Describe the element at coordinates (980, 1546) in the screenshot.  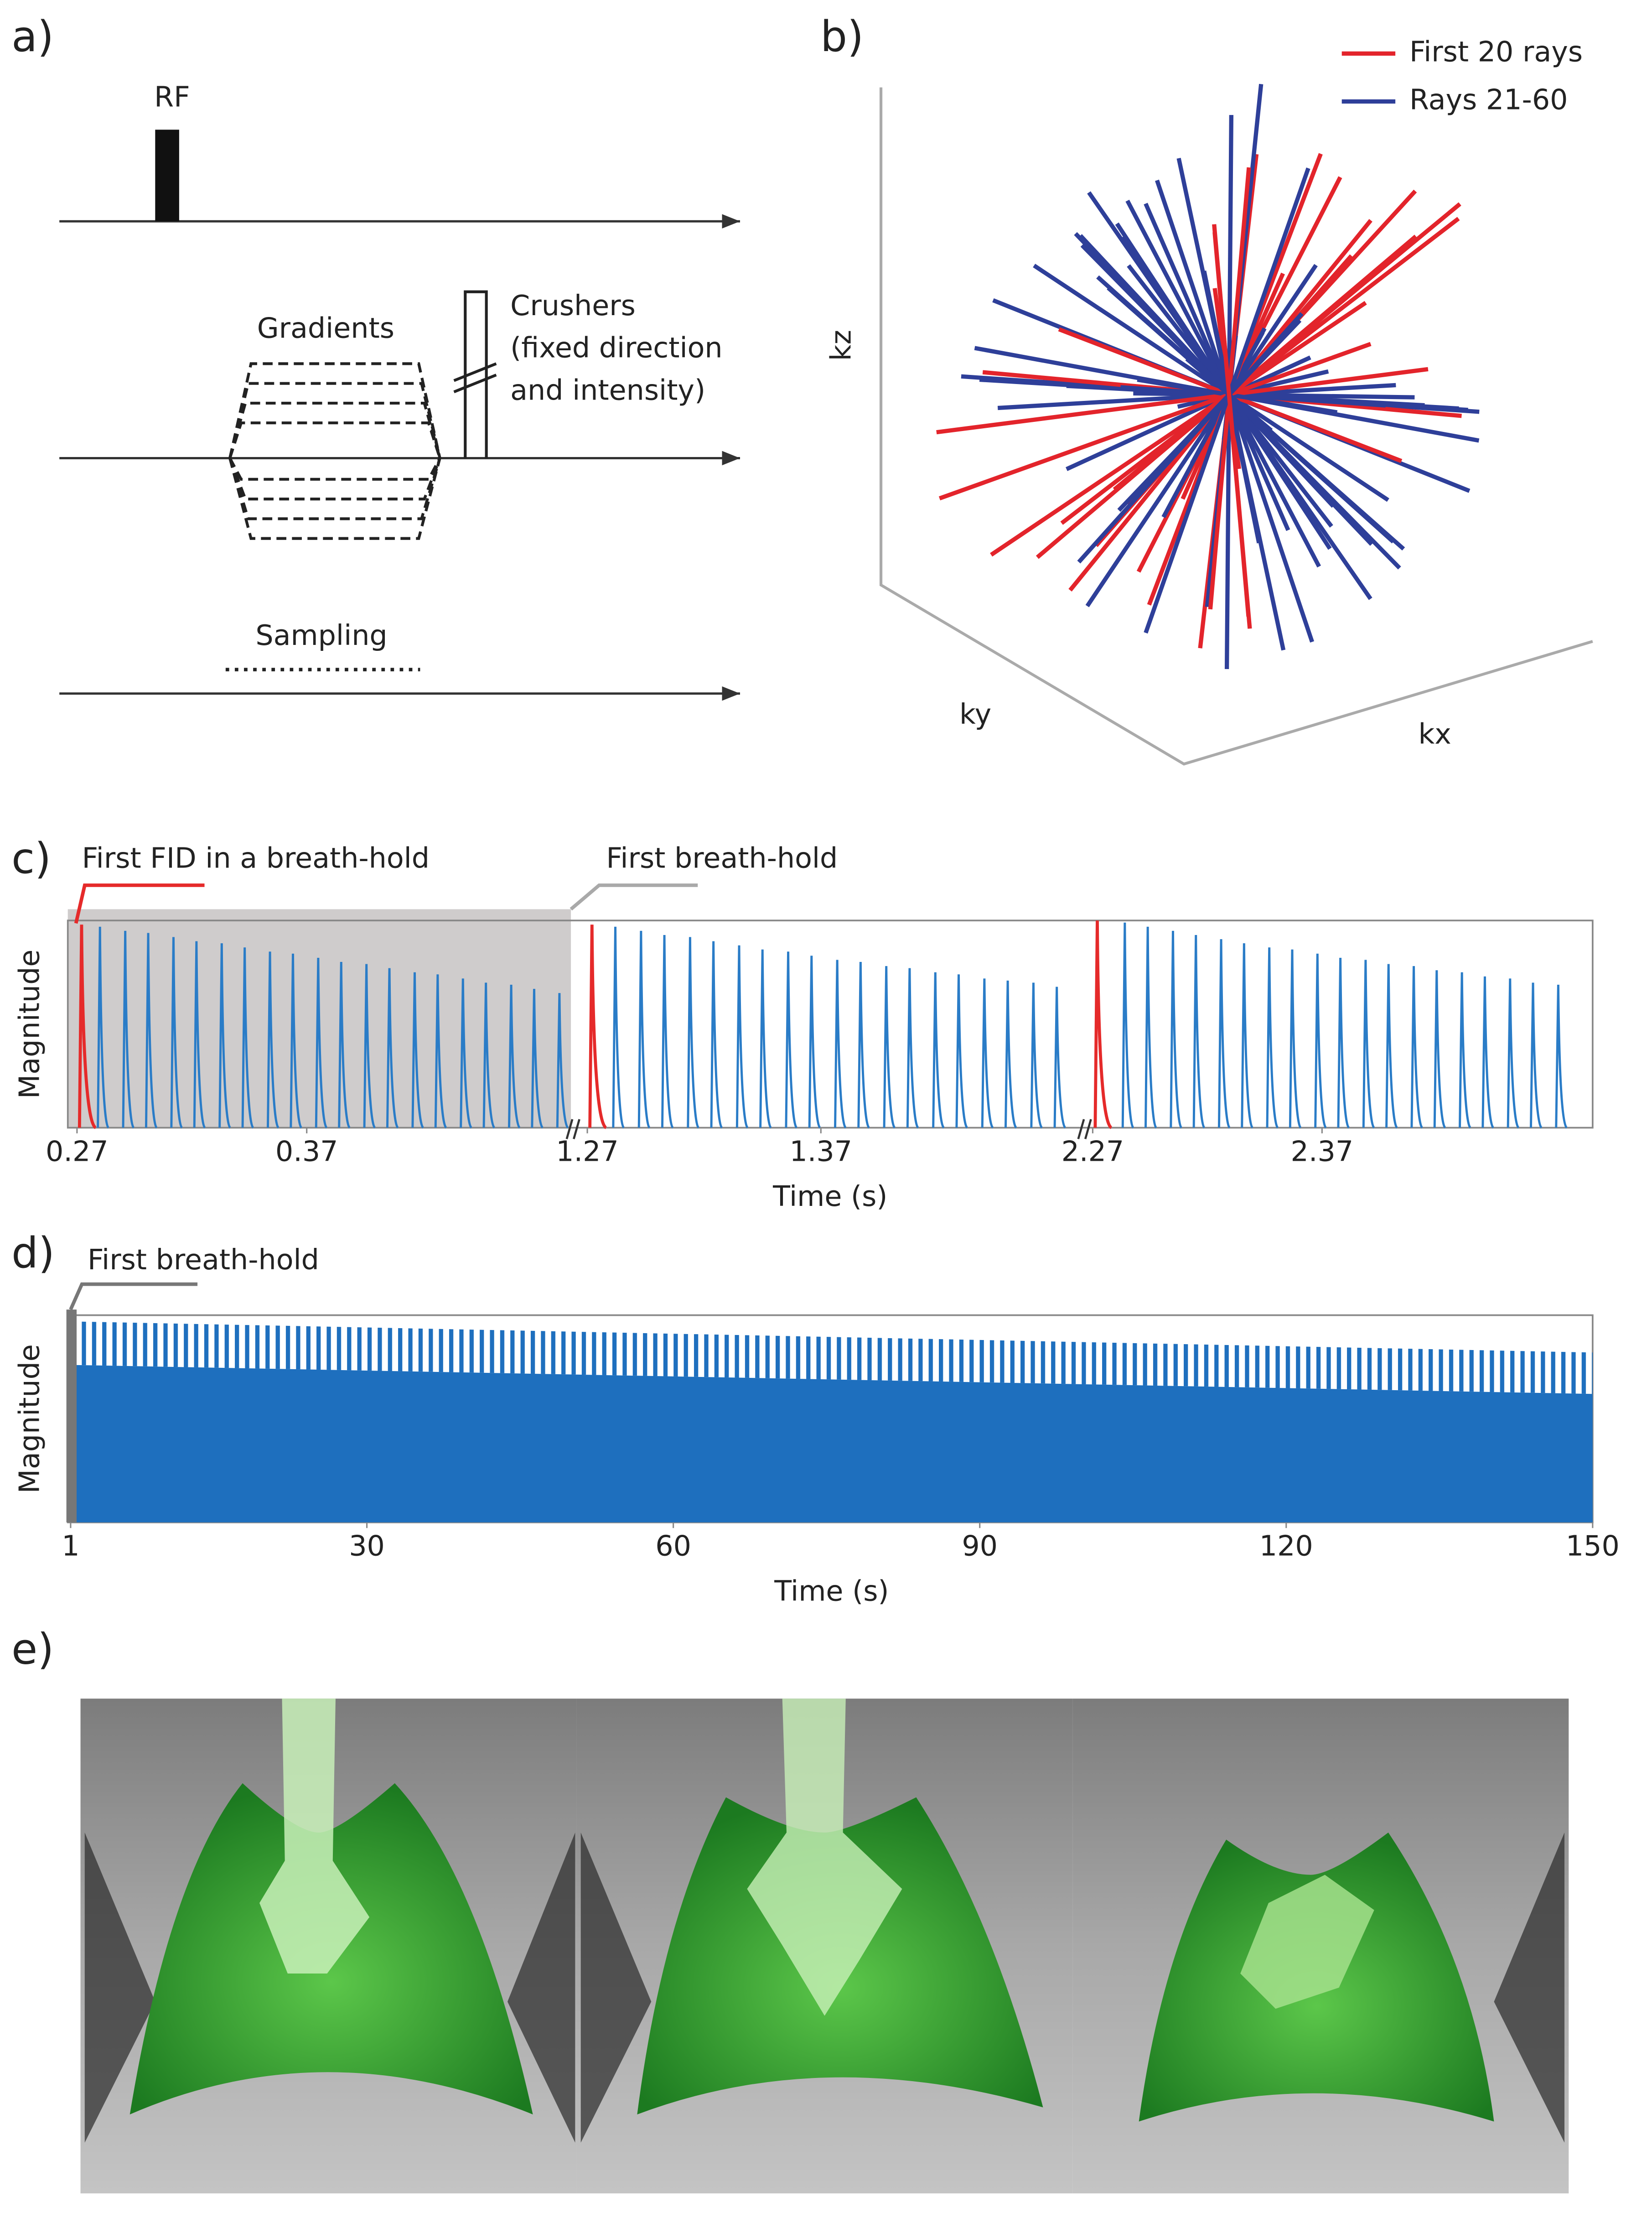
I see `x-tick-label: 90` at that location.